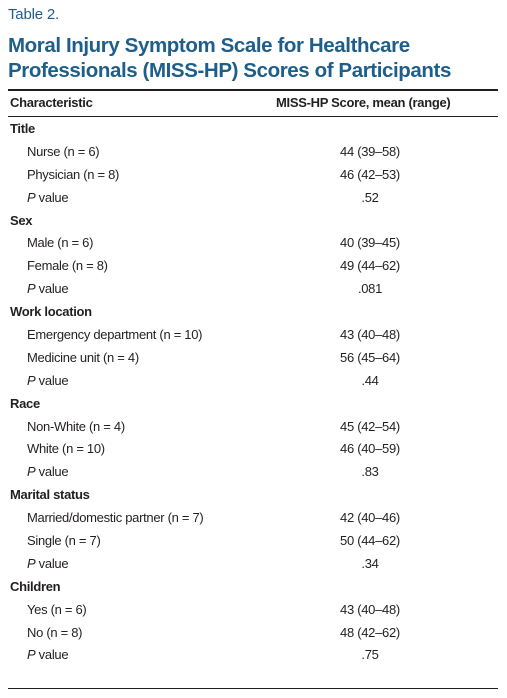 Image resolution: width=507 pixels, height=698 pixels. I want to click on table-row: White (n = 10) 46 (40–59), so click(253, 448).